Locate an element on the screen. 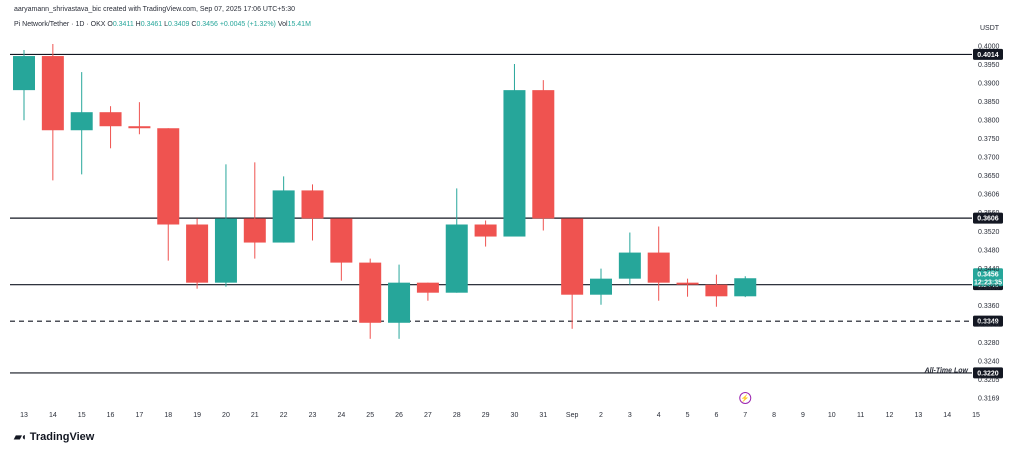 This screenshot has width=1024, height=450. price-tick-label: 0.3240 is located at coordinates (989, 361).